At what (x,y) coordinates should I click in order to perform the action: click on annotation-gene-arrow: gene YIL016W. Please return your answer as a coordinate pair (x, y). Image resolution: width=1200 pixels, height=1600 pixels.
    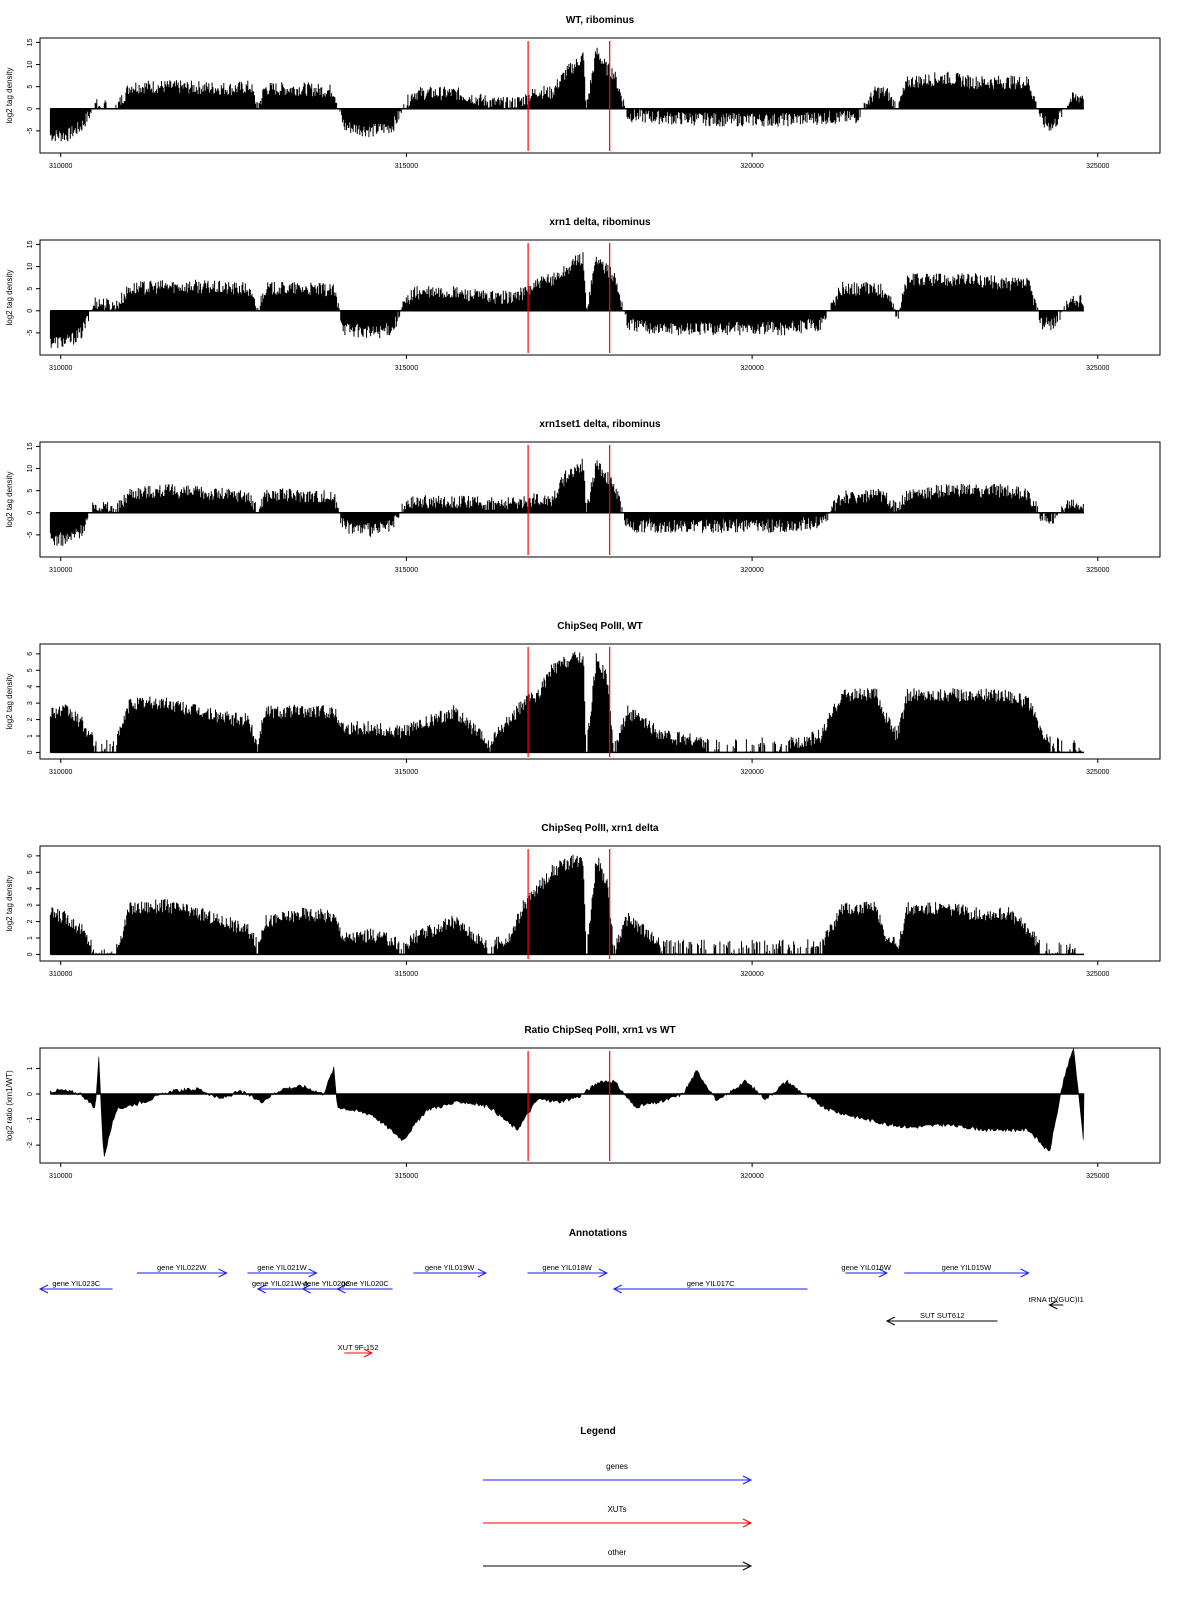
    Looking at the image, I should click on (866, 1270).